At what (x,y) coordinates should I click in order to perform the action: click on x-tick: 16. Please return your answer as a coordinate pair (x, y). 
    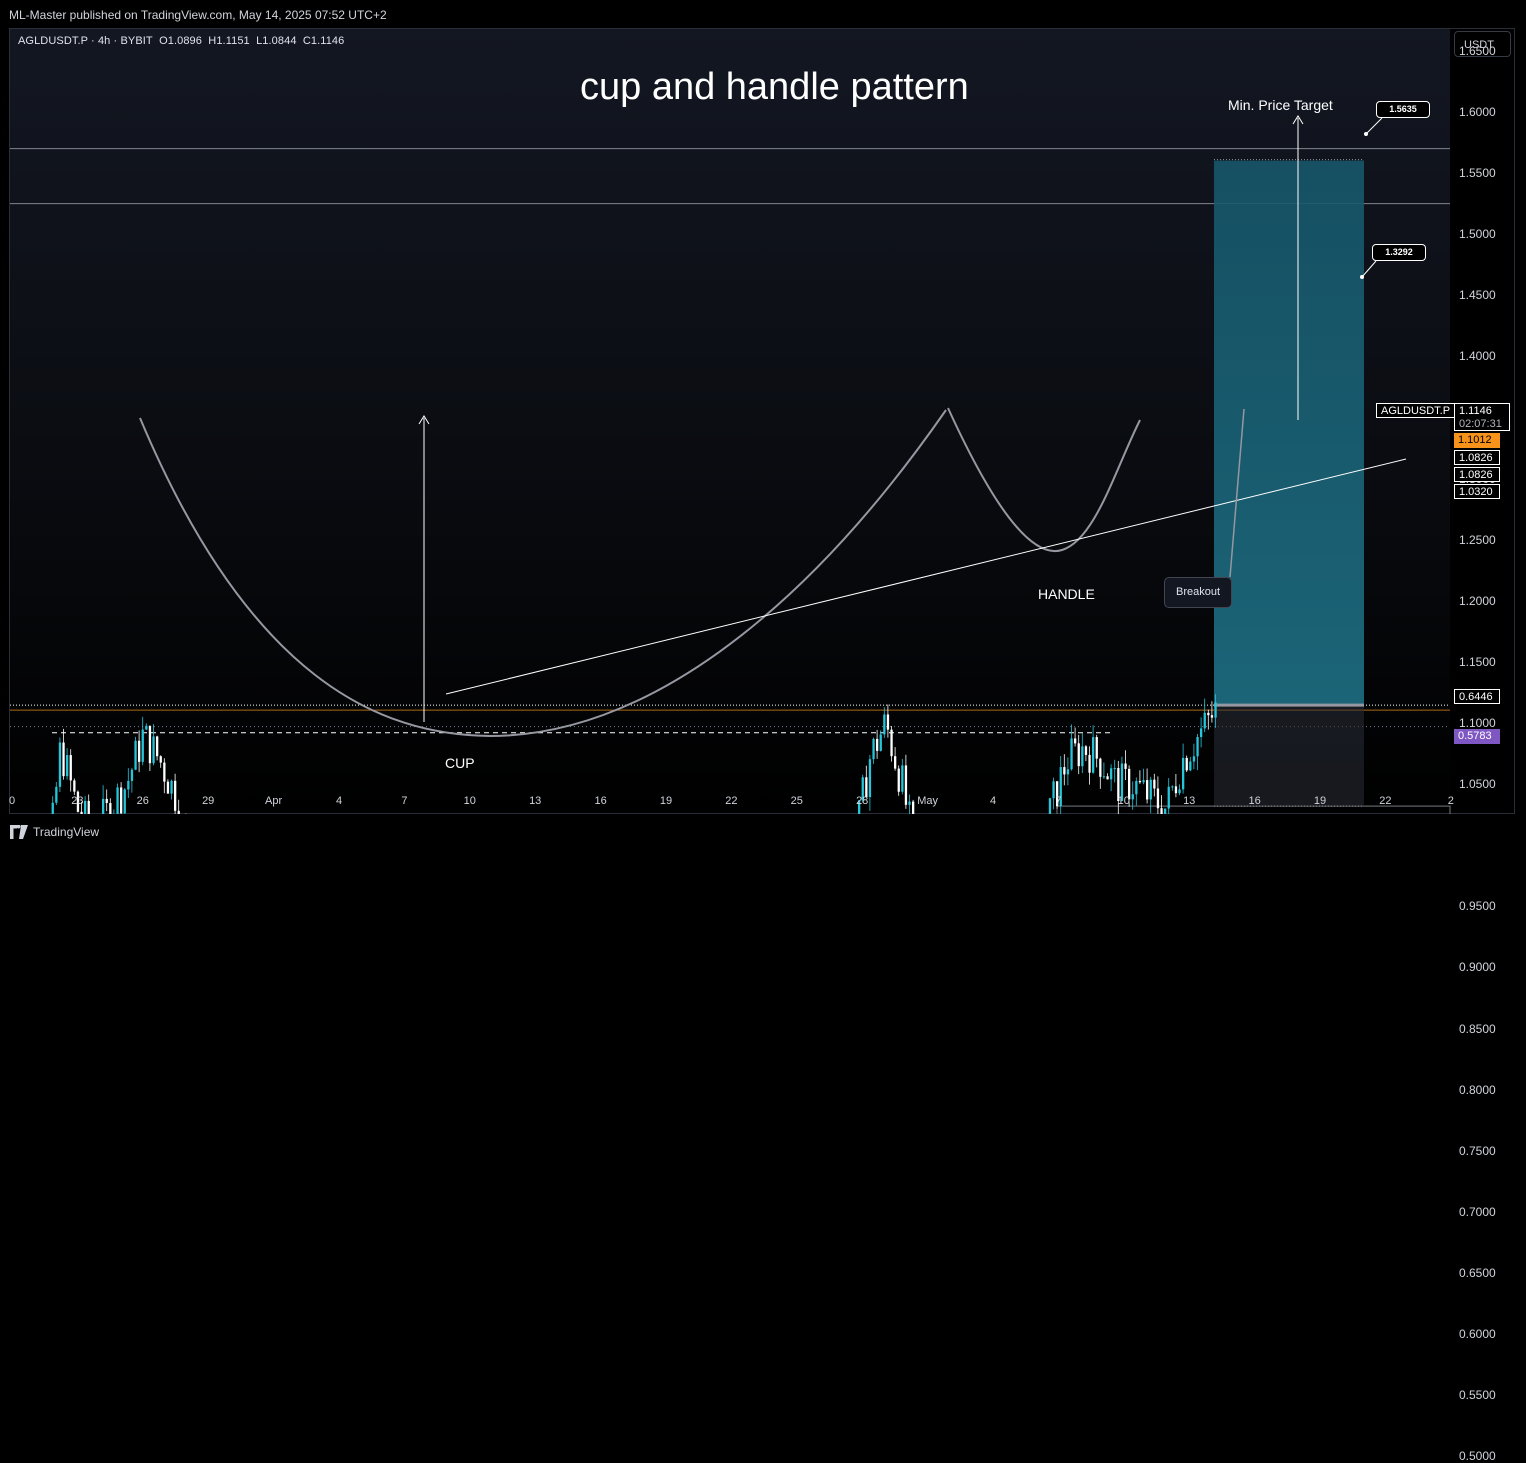
    Looking at the image, I should click on (1254, 801).